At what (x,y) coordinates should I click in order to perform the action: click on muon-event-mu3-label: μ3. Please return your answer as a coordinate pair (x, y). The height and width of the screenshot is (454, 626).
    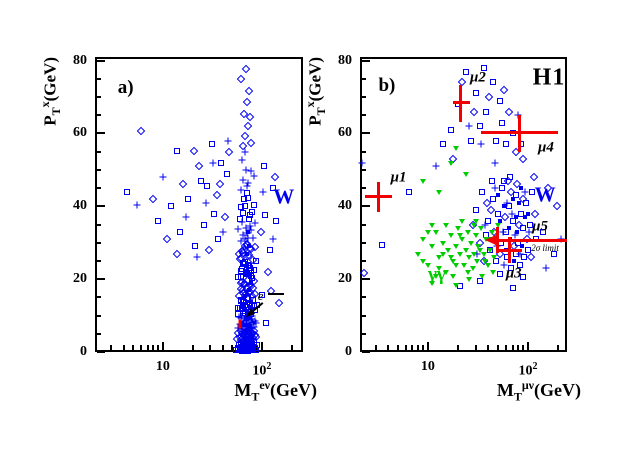
    Looking at the image, I should click on (513, 273).